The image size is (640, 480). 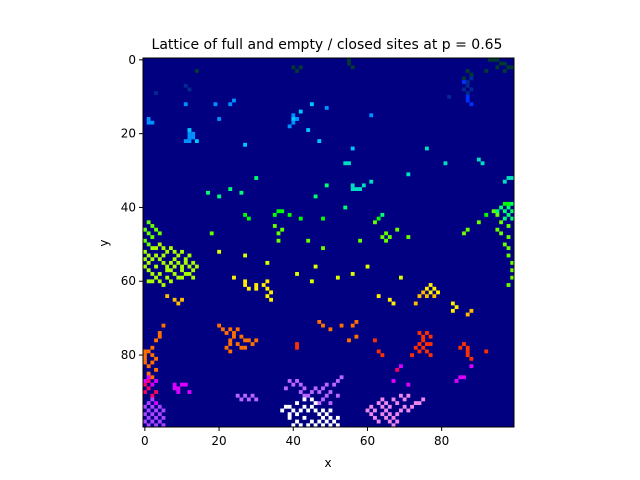 I want to click on y-tick-label: 20, so click(x=128, y=134).